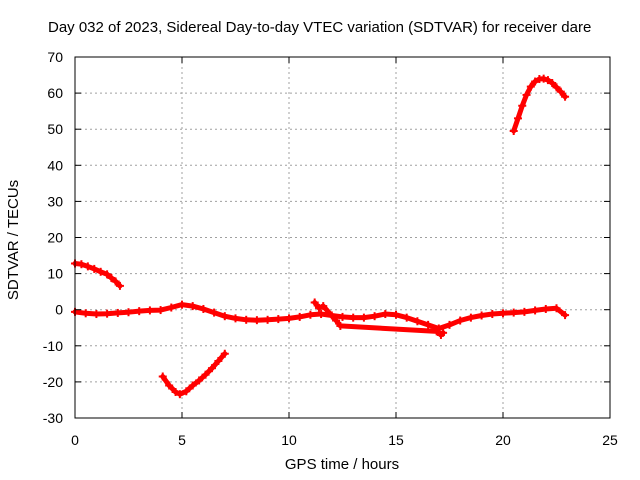  What do you see at coordinates (342, 464) in the screenshot?
I see `x-axis-label: GPS time / hours` at bounding box center [342, 464].